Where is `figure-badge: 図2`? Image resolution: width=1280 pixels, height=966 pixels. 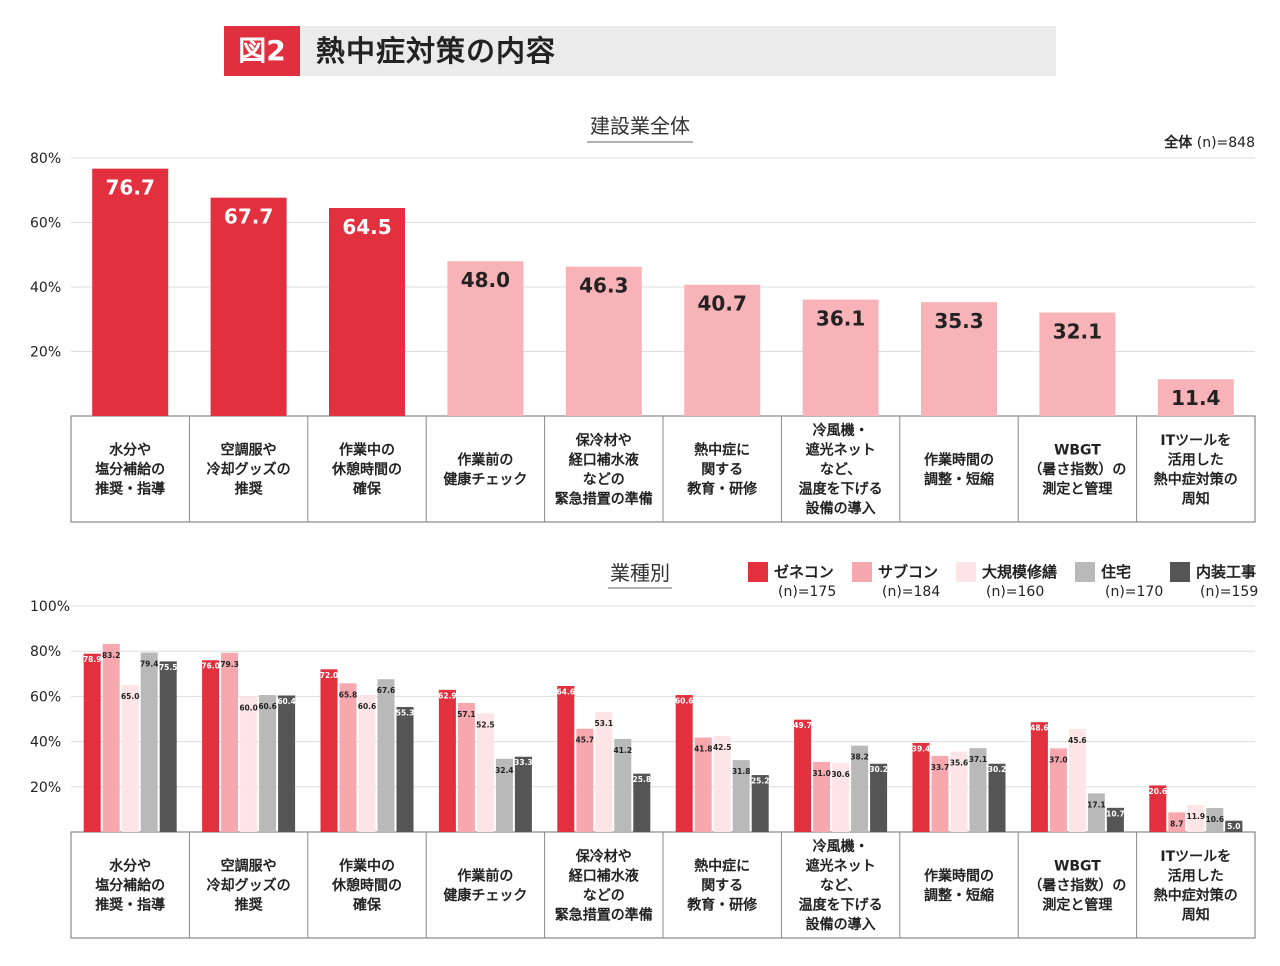 figure-badge: 図2 is located at coordinates (262, 51).